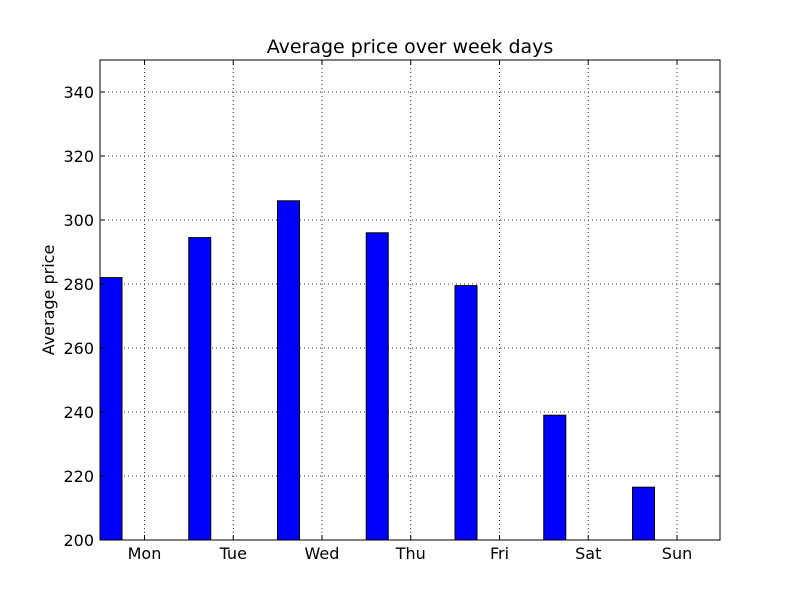  What do you see at coordinates (78, 92) in the screenshot?
I see `y-tick-label: 340` at bounding box center [78, 92].